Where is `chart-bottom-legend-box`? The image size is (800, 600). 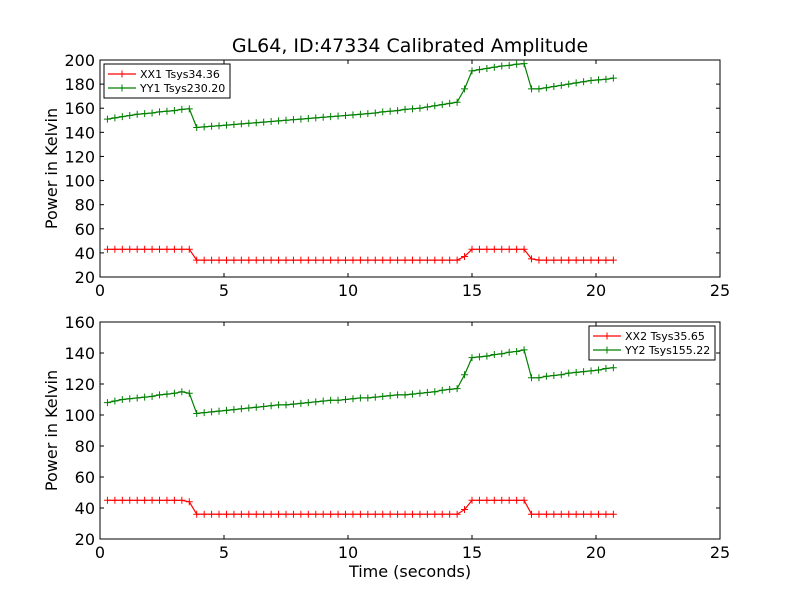
chart-bottom-legend-box is located at coordinates (652, 343).